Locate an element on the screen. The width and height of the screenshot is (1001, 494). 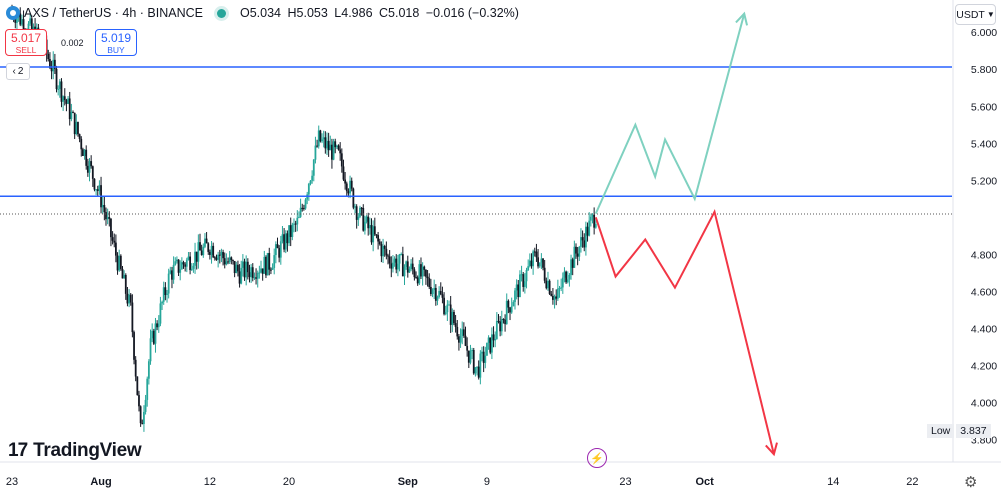
lightning-bolt-icon: ⚡ is located at coordinates (597, 458).